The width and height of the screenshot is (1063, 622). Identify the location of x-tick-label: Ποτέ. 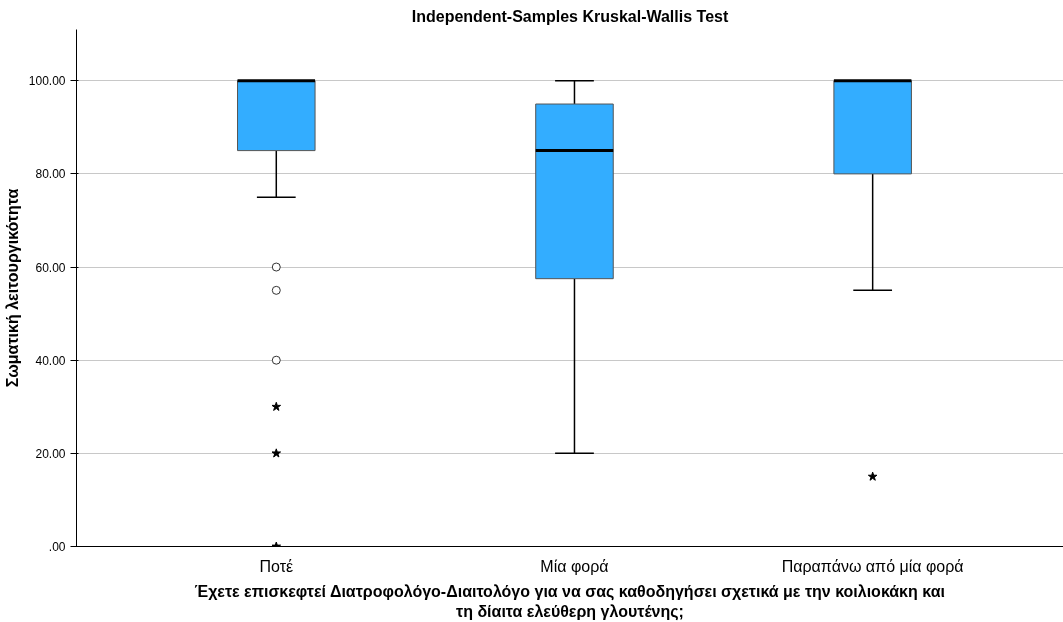
(276, 566).